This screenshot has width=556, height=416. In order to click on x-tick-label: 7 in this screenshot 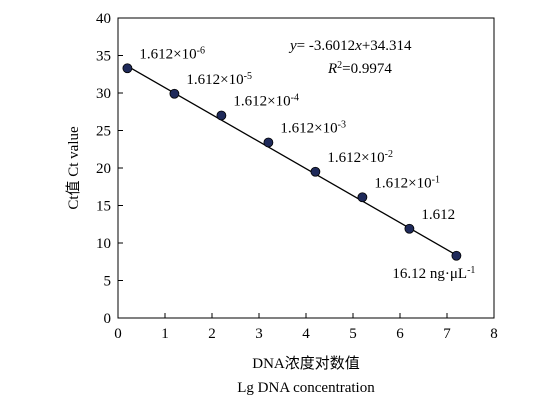, I will do `click(447, 334)`.